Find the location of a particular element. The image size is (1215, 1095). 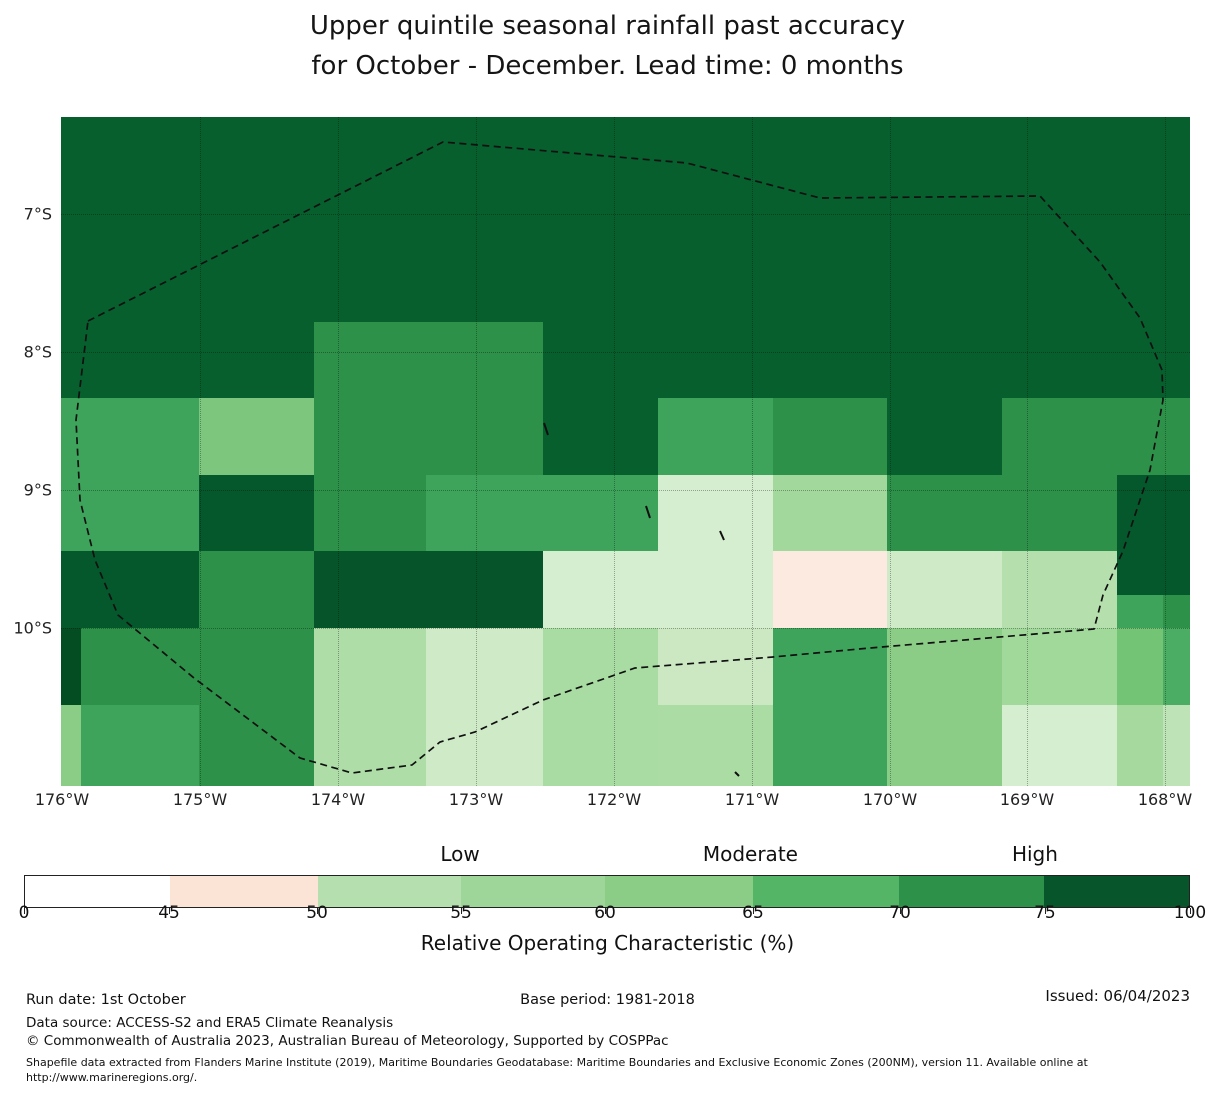

colorbar-category-label: Moderate is located at coordinates (750, 854).